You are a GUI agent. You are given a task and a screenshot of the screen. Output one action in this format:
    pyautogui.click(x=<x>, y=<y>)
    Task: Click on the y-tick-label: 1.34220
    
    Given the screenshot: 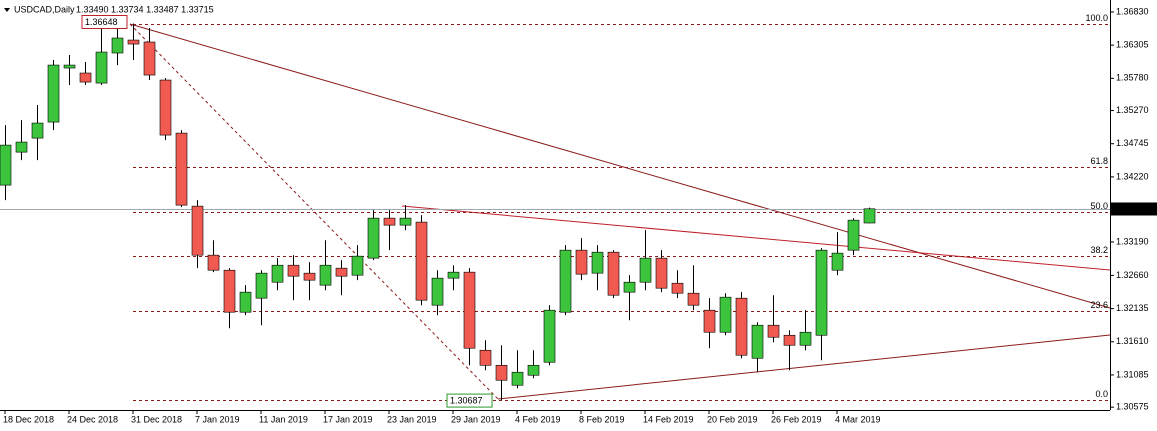 What is the action you would take?
    pyautogui.click(x=1132, y=176)
    